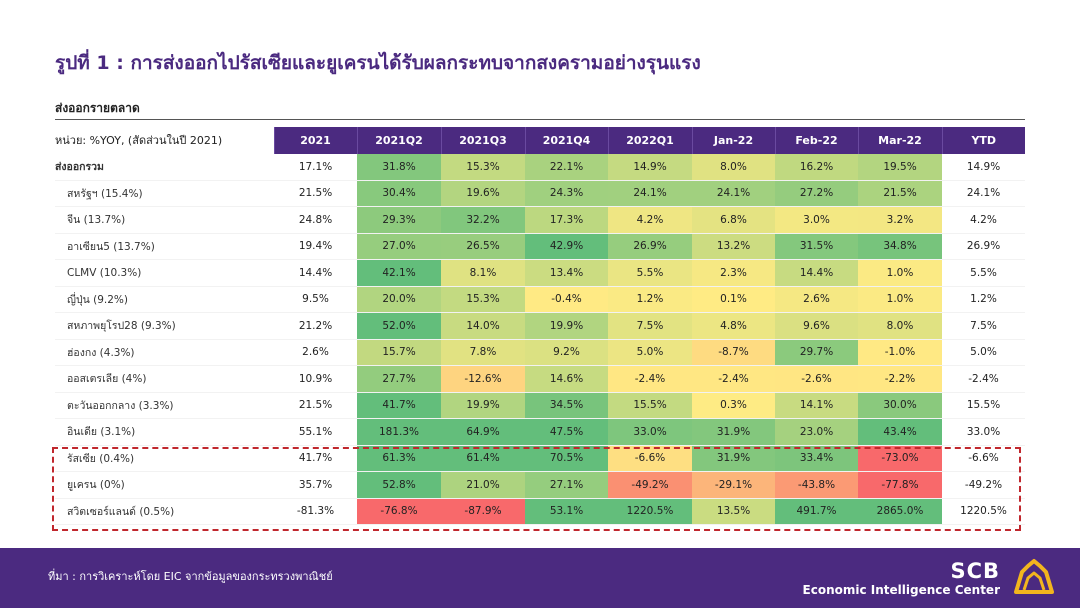 The image size is (1080, 608). What do you see at coordinates (983, 511) in the screenshot?
I see `table-cell: 1220.5%` at bounding box center [983, 511].